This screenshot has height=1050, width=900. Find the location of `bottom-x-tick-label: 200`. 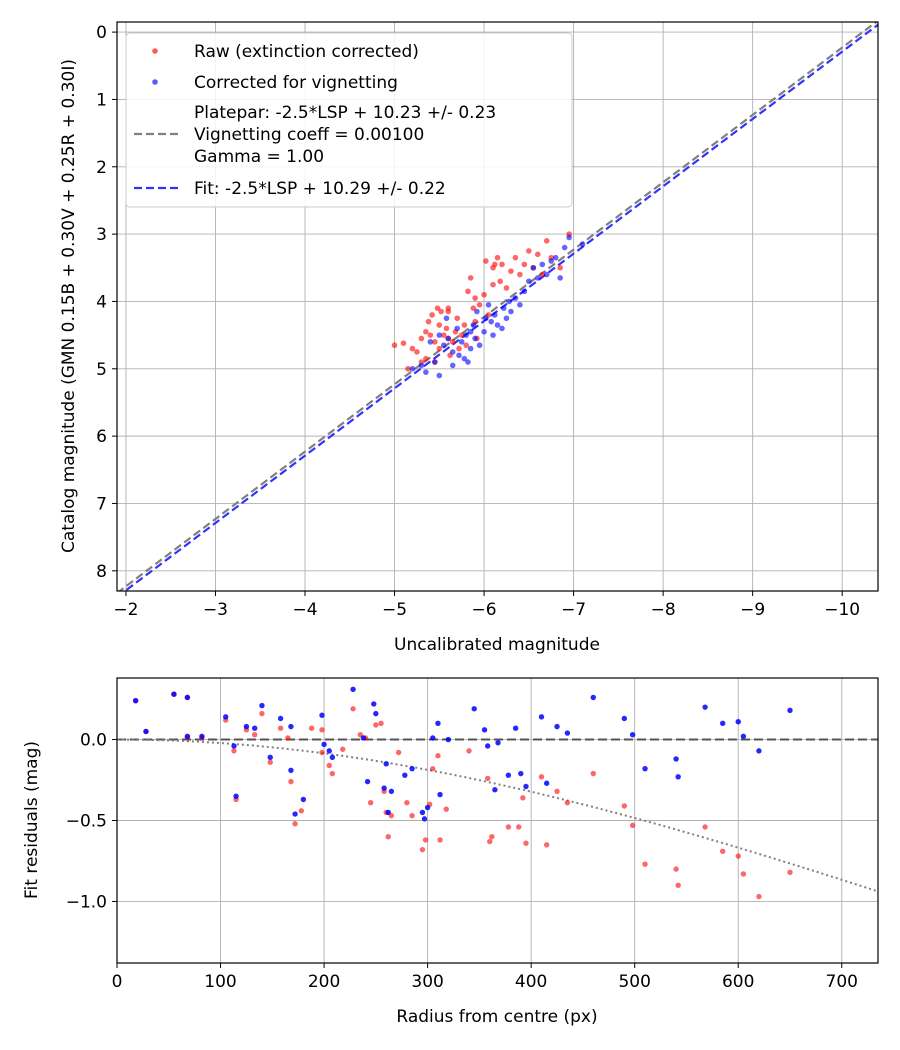

bottom-x-tick-label: 200 is located at coordinates (324, 982).